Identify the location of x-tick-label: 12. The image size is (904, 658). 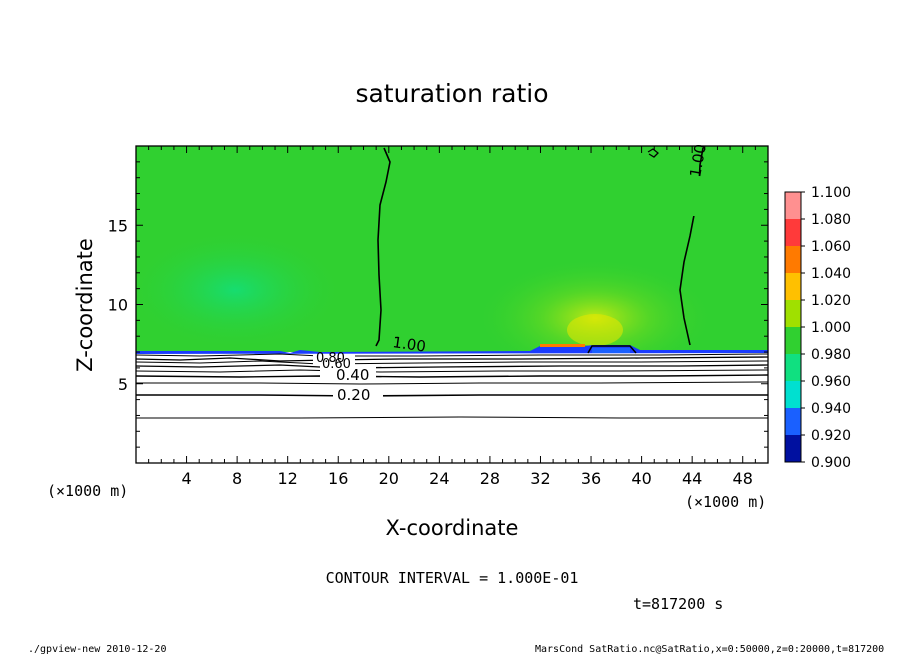
(288, 478).